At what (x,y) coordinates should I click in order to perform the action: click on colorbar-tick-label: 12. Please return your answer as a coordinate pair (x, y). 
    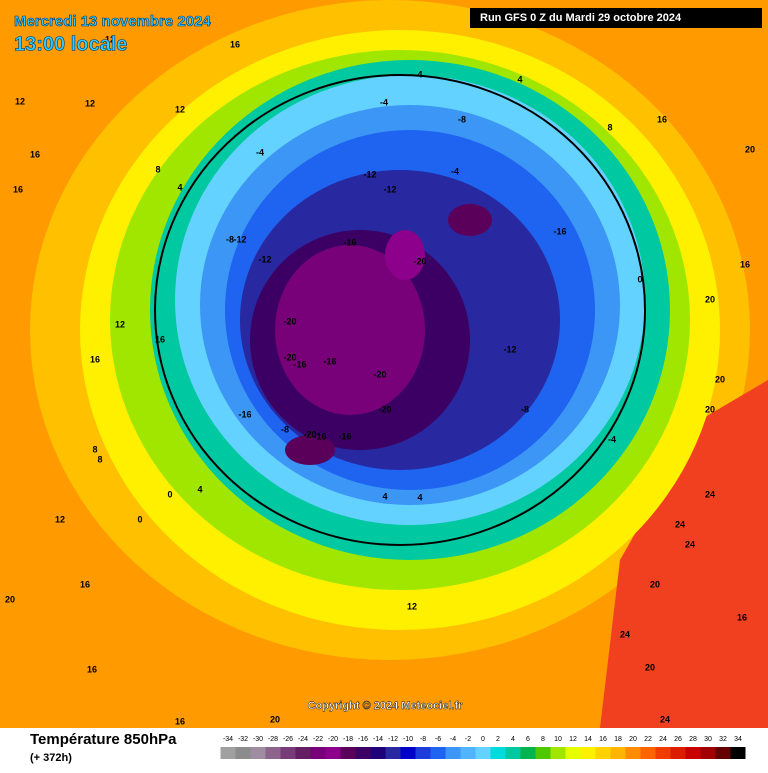
    Looking at the image, I should click on (573, 739).